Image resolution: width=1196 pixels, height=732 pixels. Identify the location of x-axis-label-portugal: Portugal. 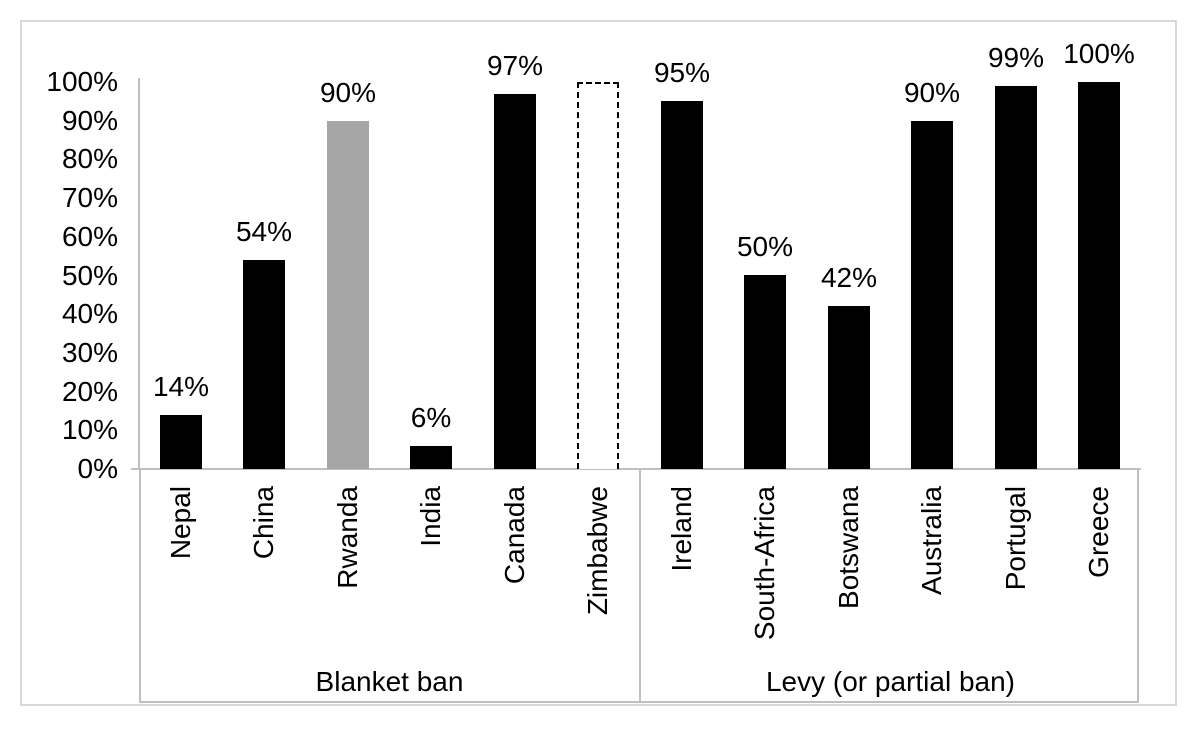
(1015, 538).